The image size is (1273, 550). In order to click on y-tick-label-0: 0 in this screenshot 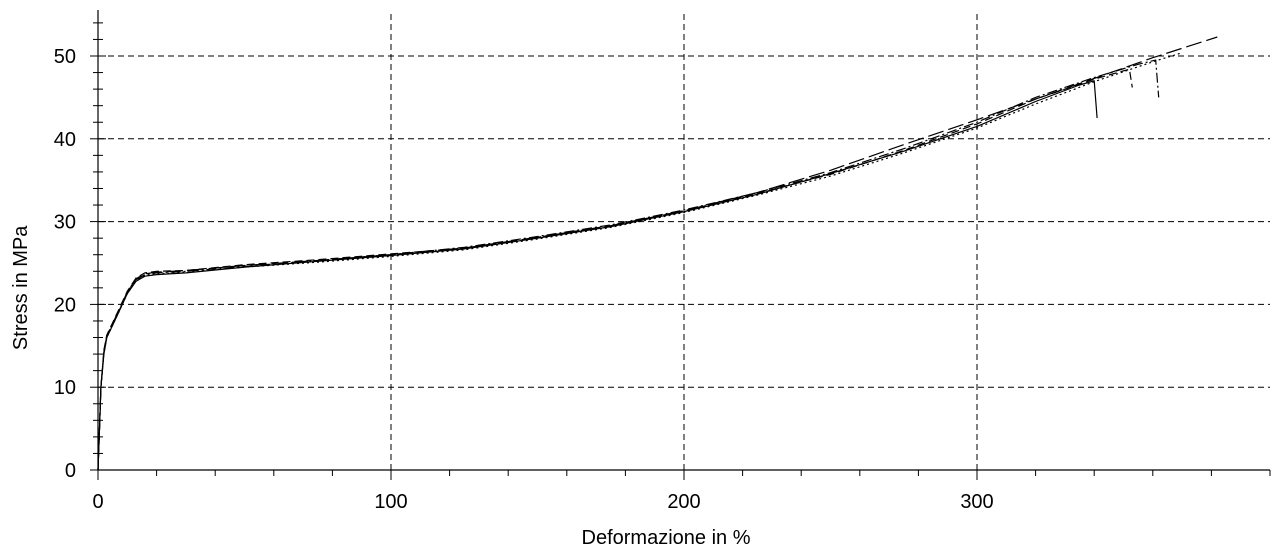, I will do `click(70, 471)`.